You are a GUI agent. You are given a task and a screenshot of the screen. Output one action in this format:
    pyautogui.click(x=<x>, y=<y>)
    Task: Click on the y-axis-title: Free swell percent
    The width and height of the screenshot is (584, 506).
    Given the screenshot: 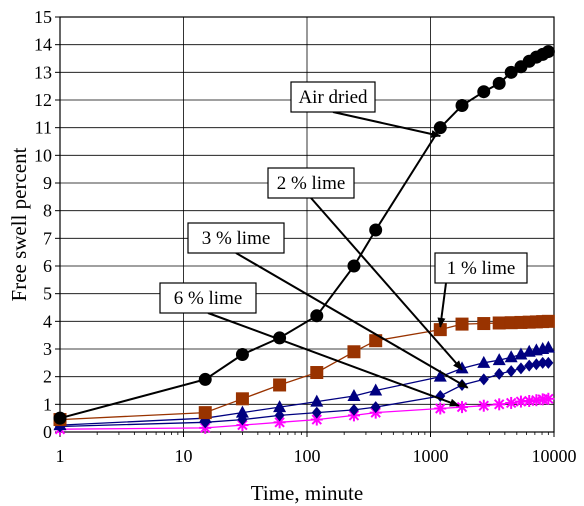 What is the action you would take?
    pyautogui.click(x=19, y=224)
    